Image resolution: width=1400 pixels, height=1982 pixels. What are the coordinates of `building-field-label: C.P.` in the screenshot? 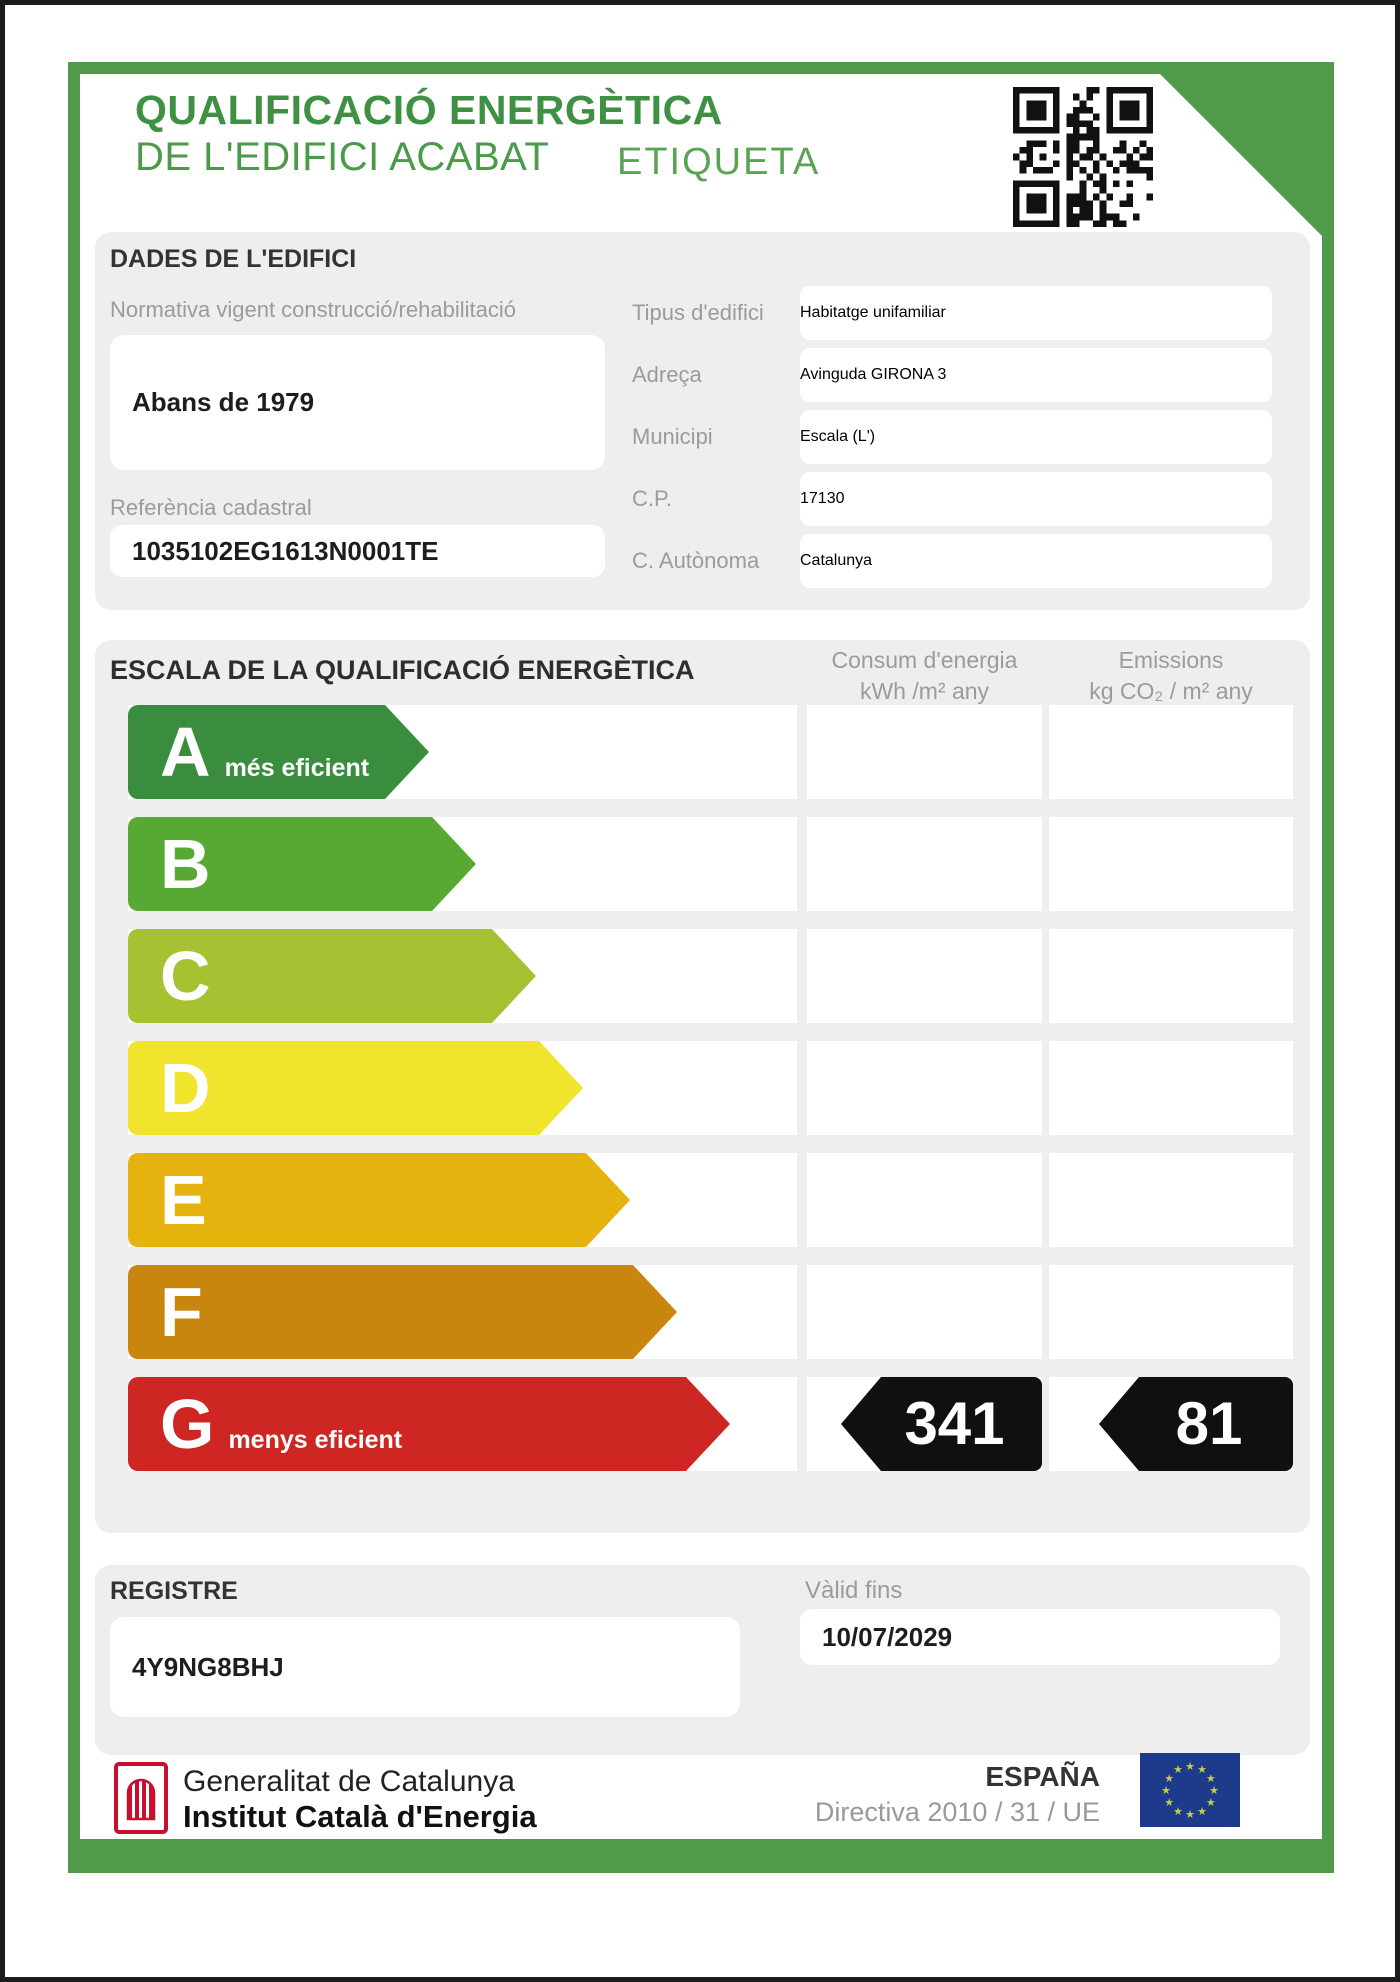 It's located at (652, 498).